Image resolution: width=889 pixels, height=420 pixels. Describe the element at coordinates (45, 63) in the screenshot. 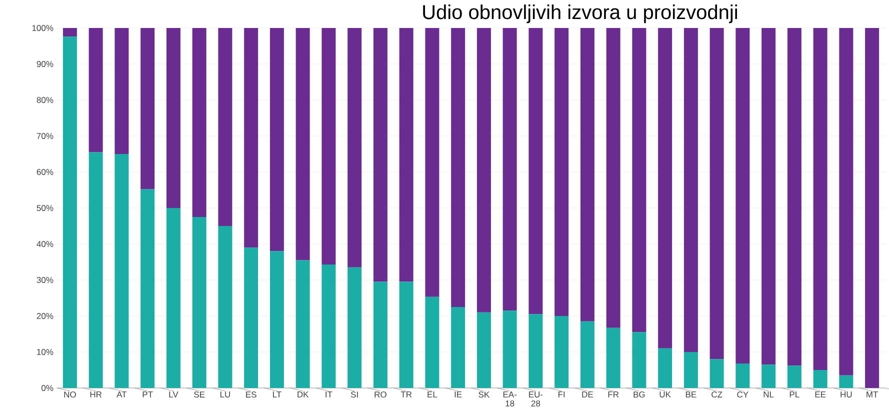

I see `y-tick-label: 90%` at that location.